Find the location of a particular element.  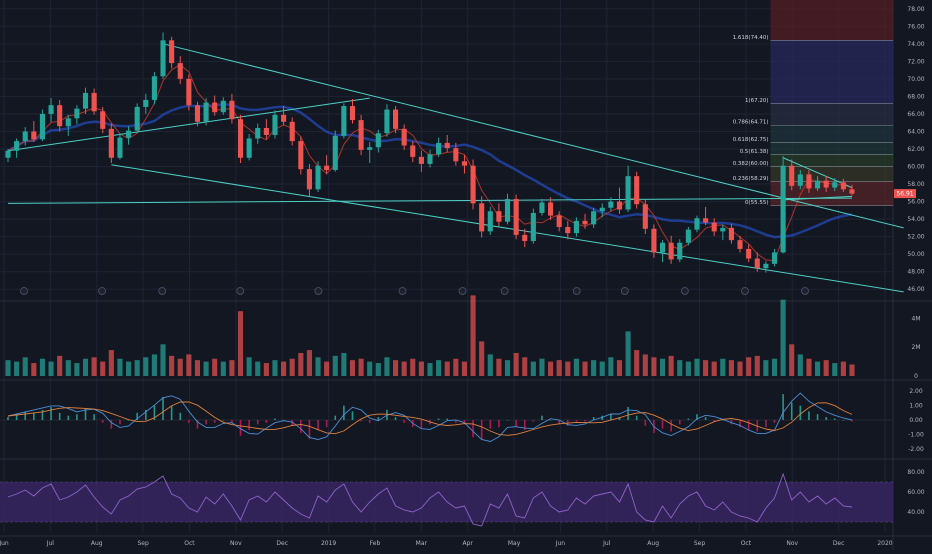

time-axis-label: Jul is located at coordinates (606, 543).